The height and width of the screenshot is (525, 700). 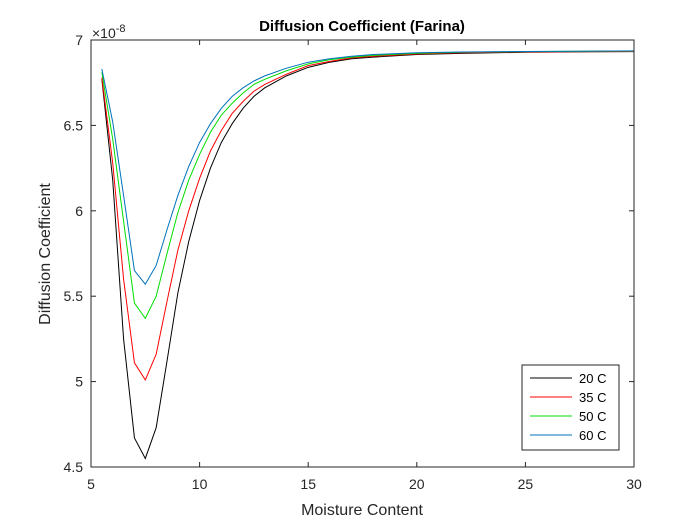 What do you see at coordinates (308, 484) in the screenshot?
I see `x-tick-label: 15` at bounding box center [308, 484].